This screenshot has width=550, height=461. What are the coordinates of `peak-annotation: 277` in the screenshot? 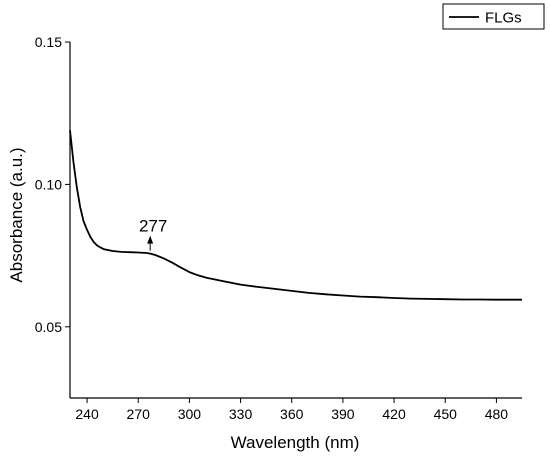 It's located at (153, 234).